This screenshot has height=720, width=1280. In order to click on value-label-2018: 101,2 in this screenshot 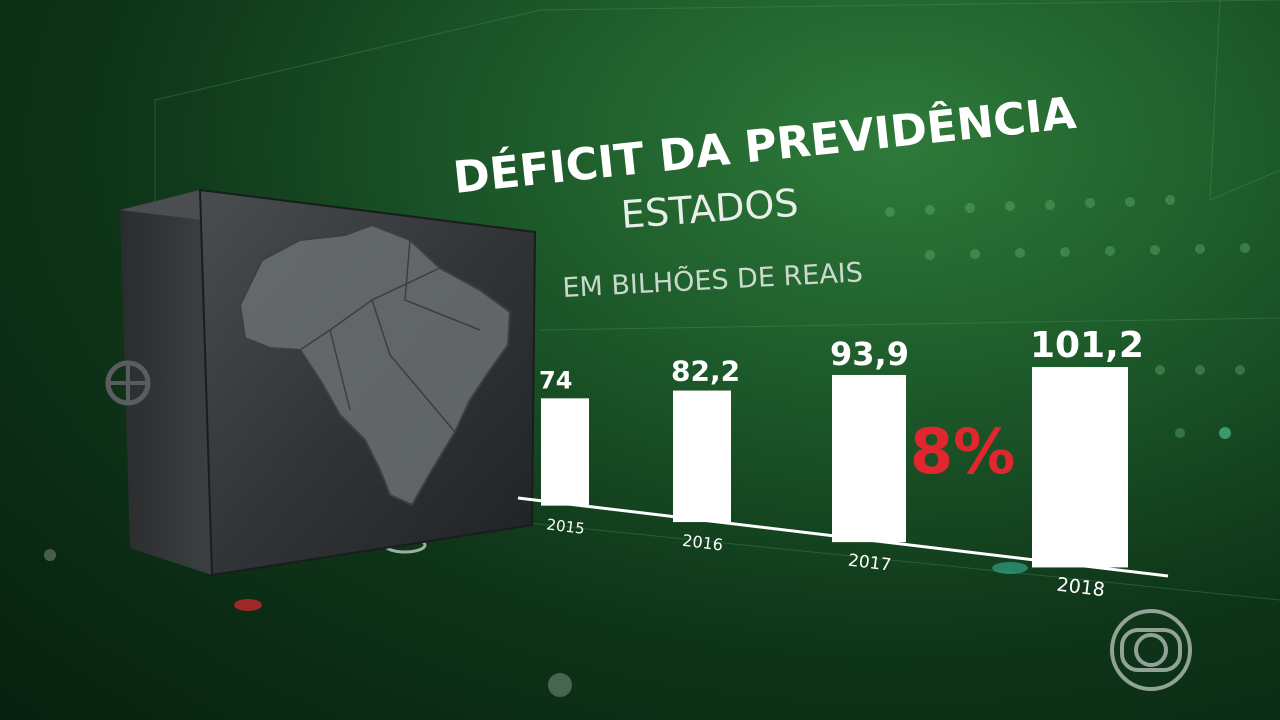, I will do `click(1087, 345)`.